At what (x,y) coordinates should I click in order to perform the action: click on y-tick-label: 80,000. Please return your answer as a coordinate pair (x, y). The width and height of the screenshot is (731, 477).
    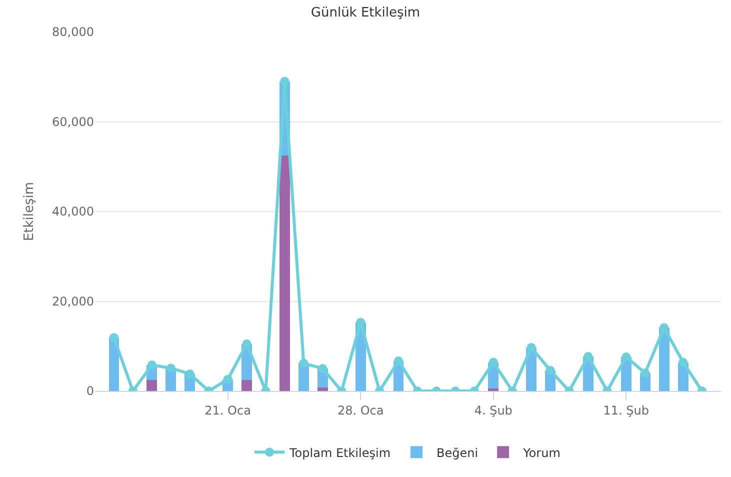
    Looking at the image, I should click on (73, 32).